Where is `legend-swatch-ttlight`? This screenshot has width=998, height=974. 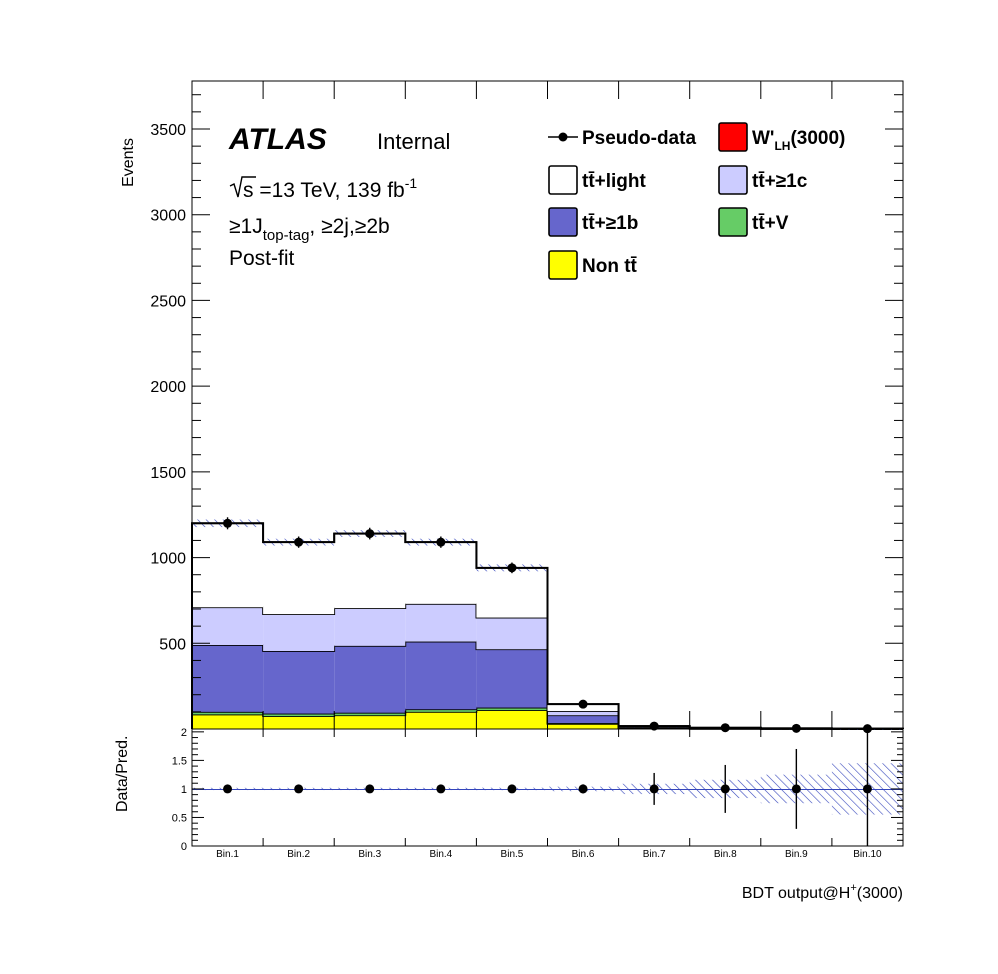
legend-swatch-ttlight is located at coordinates (563, 180).